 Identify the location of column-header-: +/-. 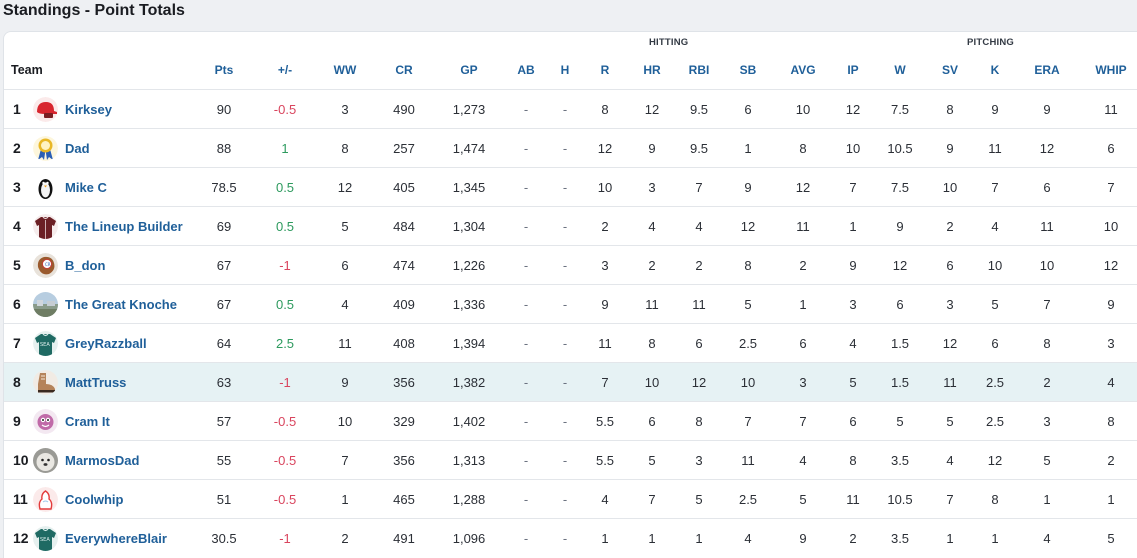
(285, 70).